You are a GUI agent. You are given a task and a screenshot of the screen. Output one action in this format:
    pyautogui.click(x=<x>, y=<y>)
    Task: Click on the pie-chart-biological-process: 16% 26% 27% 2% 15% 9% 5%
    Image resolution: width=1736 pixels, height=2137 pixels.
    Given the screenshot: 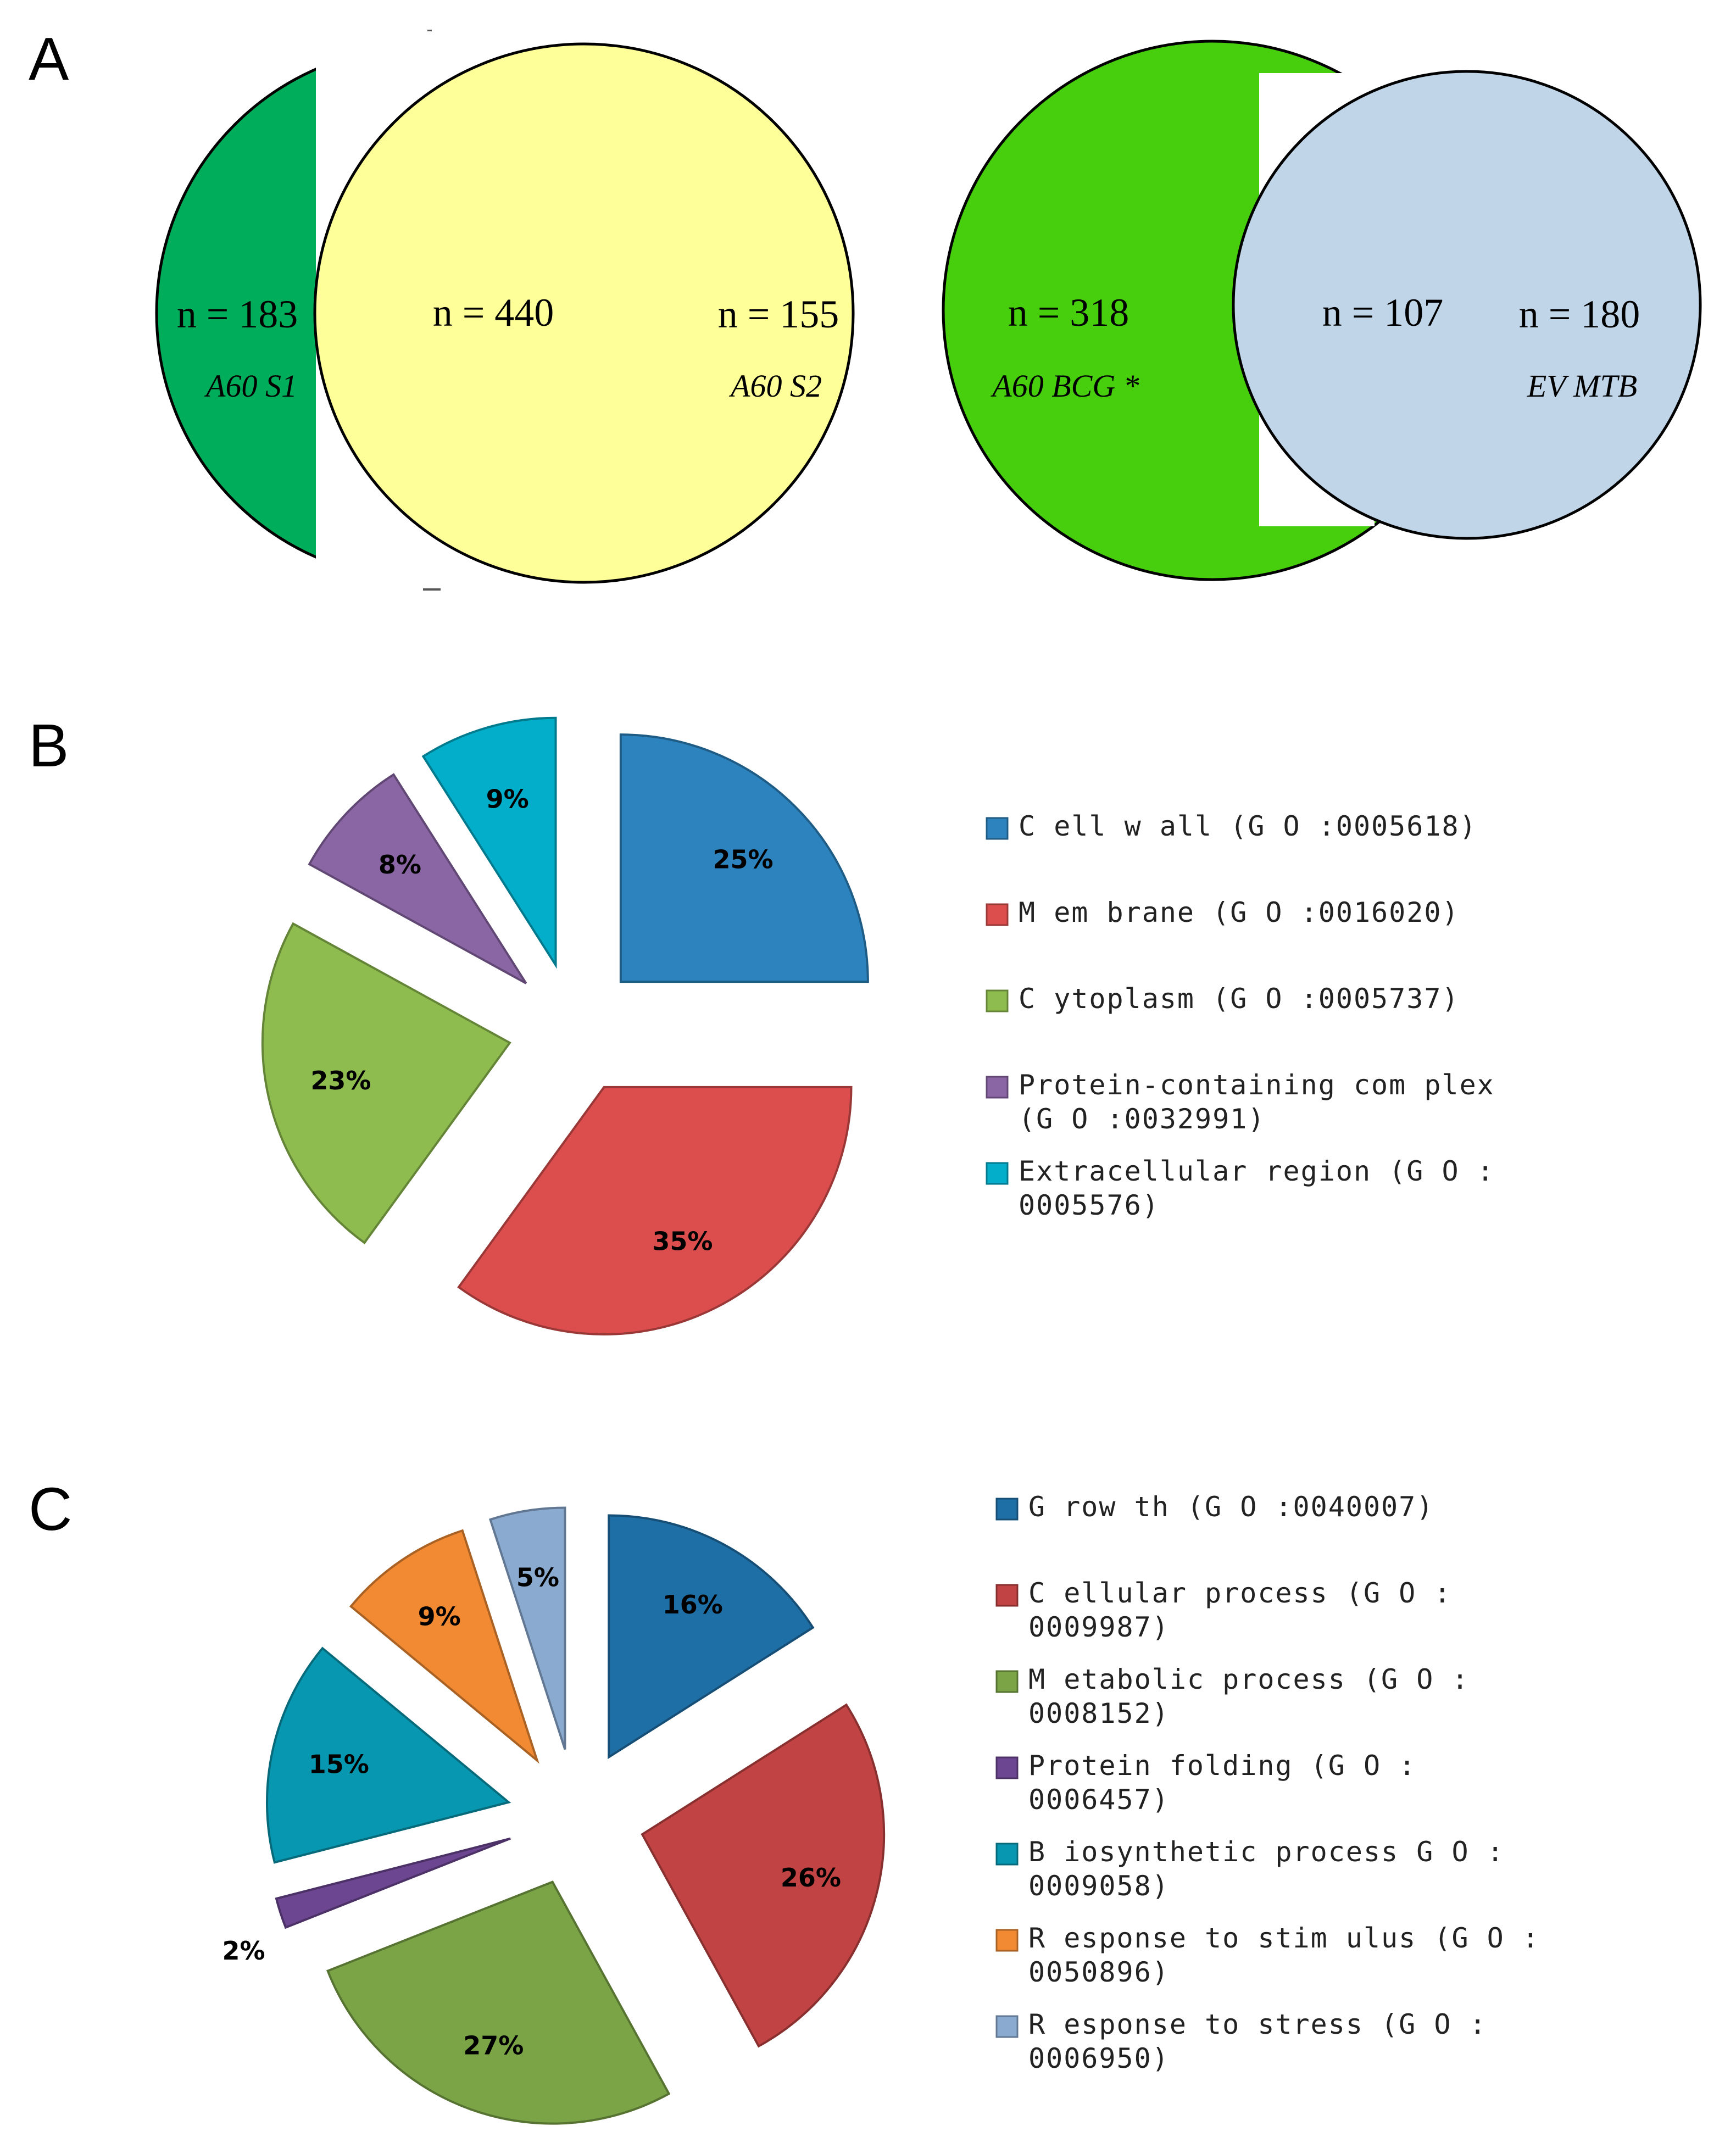 What is the action you would take?
    pyautogui.click(x=554, y=1815)
    